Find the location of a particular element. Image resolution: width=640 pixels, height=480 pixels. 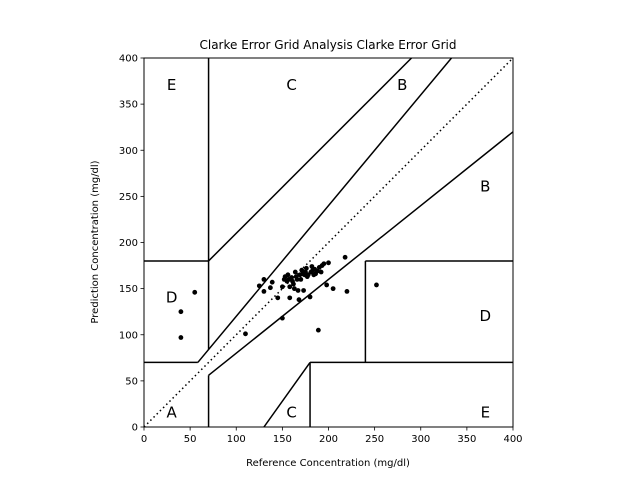

y-axis: 0 50 100 150 200 250 300 350 400 is located at coordinates (131, 244).